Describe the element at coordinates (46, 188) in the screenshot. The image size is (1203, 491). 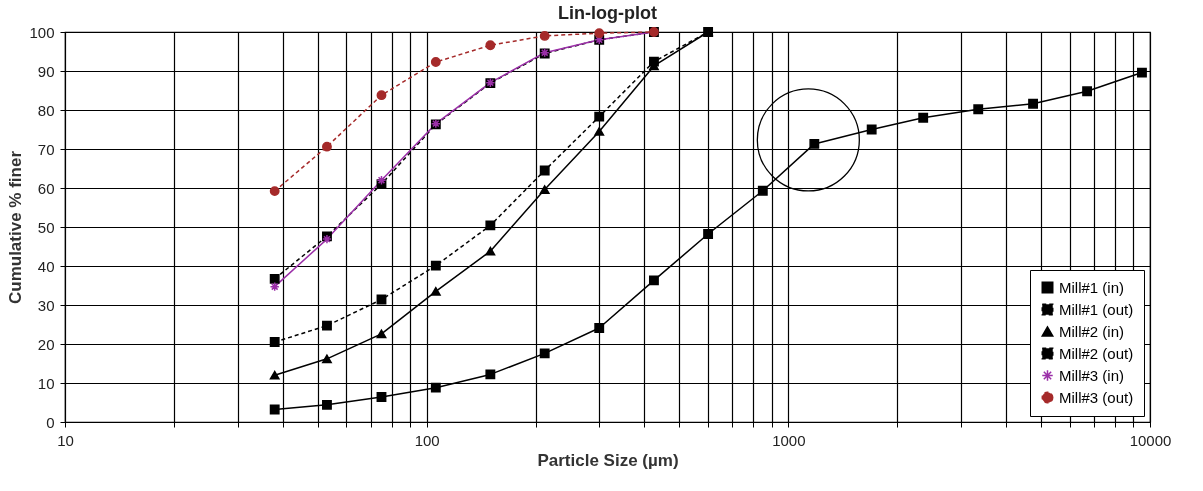
I see `y-tick-label: 60` at that location.